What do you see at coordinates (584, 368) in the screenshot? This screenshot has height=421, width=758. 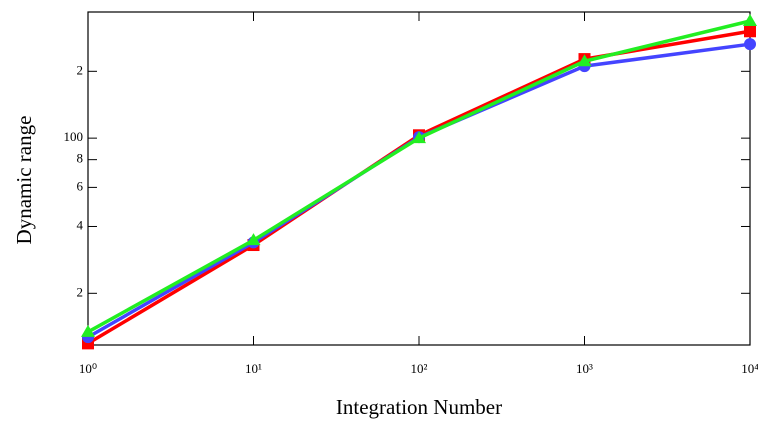 I see `x-tick-label: 10³` at bounding box center [584, 368].